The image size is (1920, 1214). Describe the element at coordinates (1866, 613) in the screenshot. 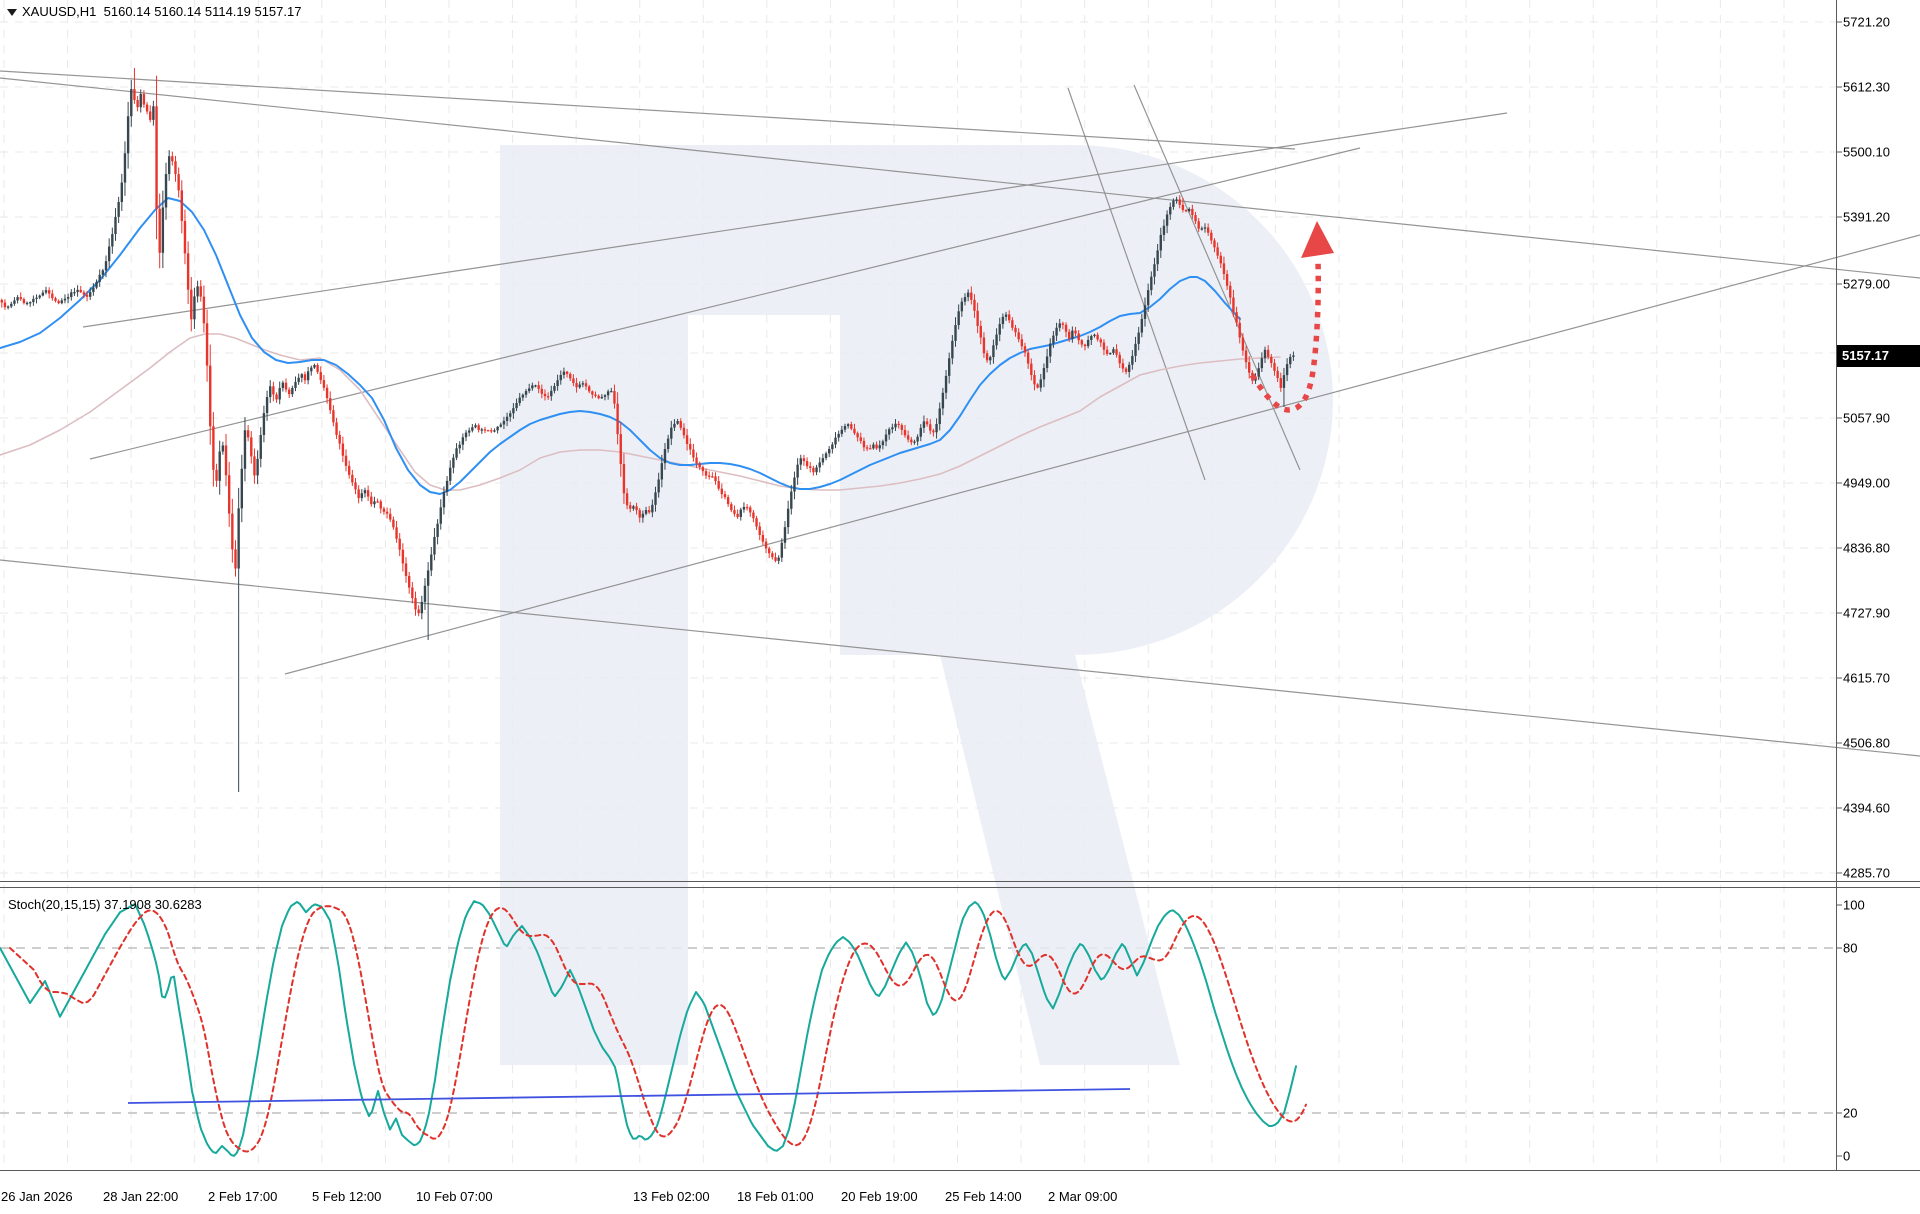

I see `price-axis-label: 4727.90` at that location.